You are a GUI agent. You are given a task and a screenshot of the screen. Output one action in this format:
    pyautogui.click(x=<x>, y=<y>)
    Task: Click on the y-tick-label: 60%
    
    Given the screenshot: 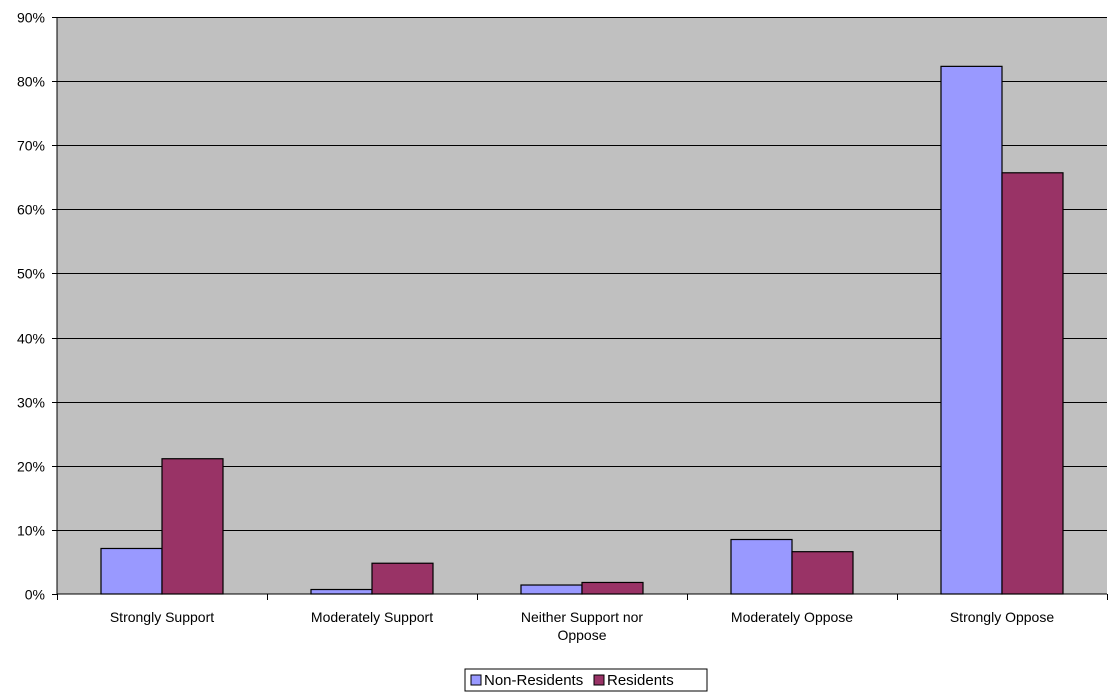 What is the action you would take?
    pyautogui.click(x=31, y=210)
    